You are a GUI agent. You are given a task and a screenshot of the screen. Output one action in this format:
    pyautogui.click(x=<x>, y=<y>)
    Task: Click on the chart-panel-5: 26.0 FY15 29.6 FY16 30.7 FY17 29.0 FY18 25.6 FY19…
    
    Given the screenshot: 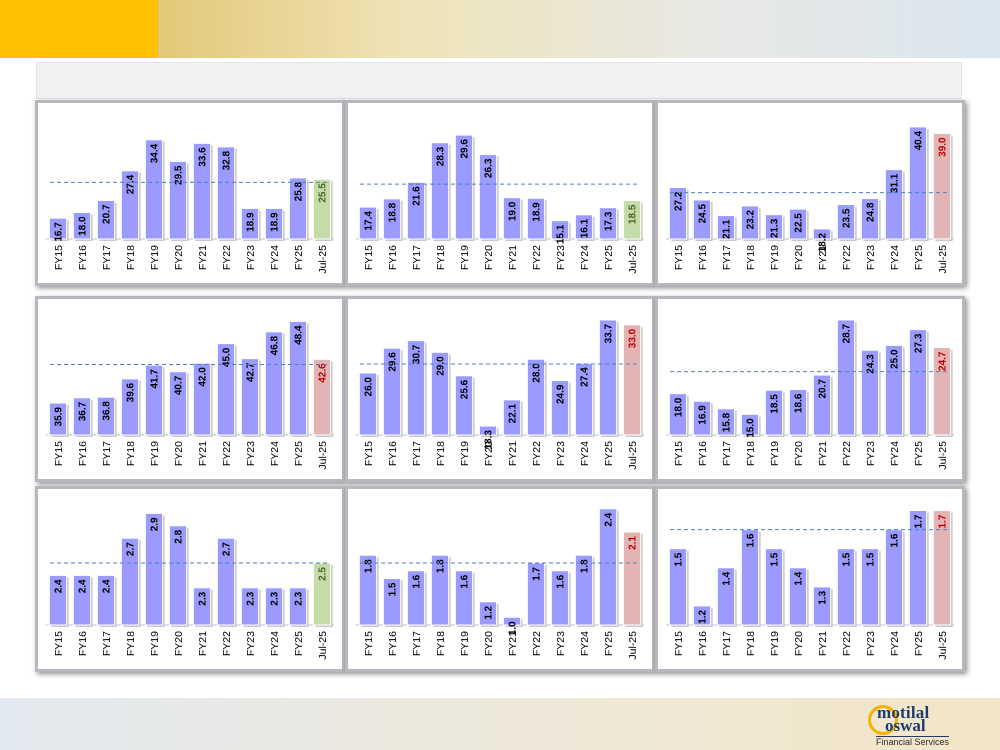 What is the action you would take?
    pyautogui.click(x=500, y=389)
    